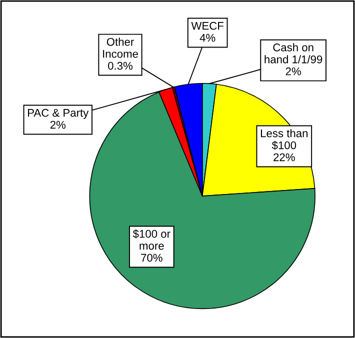 The height and width of the screenshot is (338, 355). I want to click on data-label: 70%, so click(151, 258).